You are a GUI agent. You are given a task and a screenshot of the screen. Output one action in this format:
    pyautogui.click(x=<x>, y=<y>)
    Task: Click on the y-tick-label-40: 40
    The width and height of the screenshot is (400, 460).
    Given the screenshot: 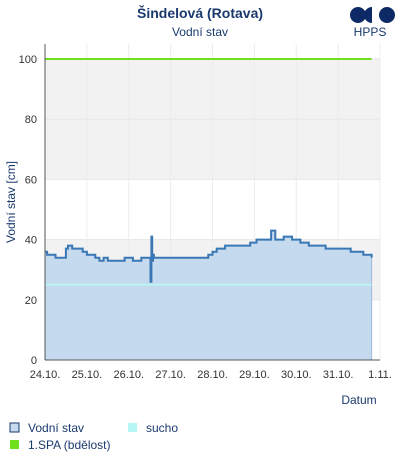 What is the action you would take?
    pyautogui.click(x=31, y=241)
    